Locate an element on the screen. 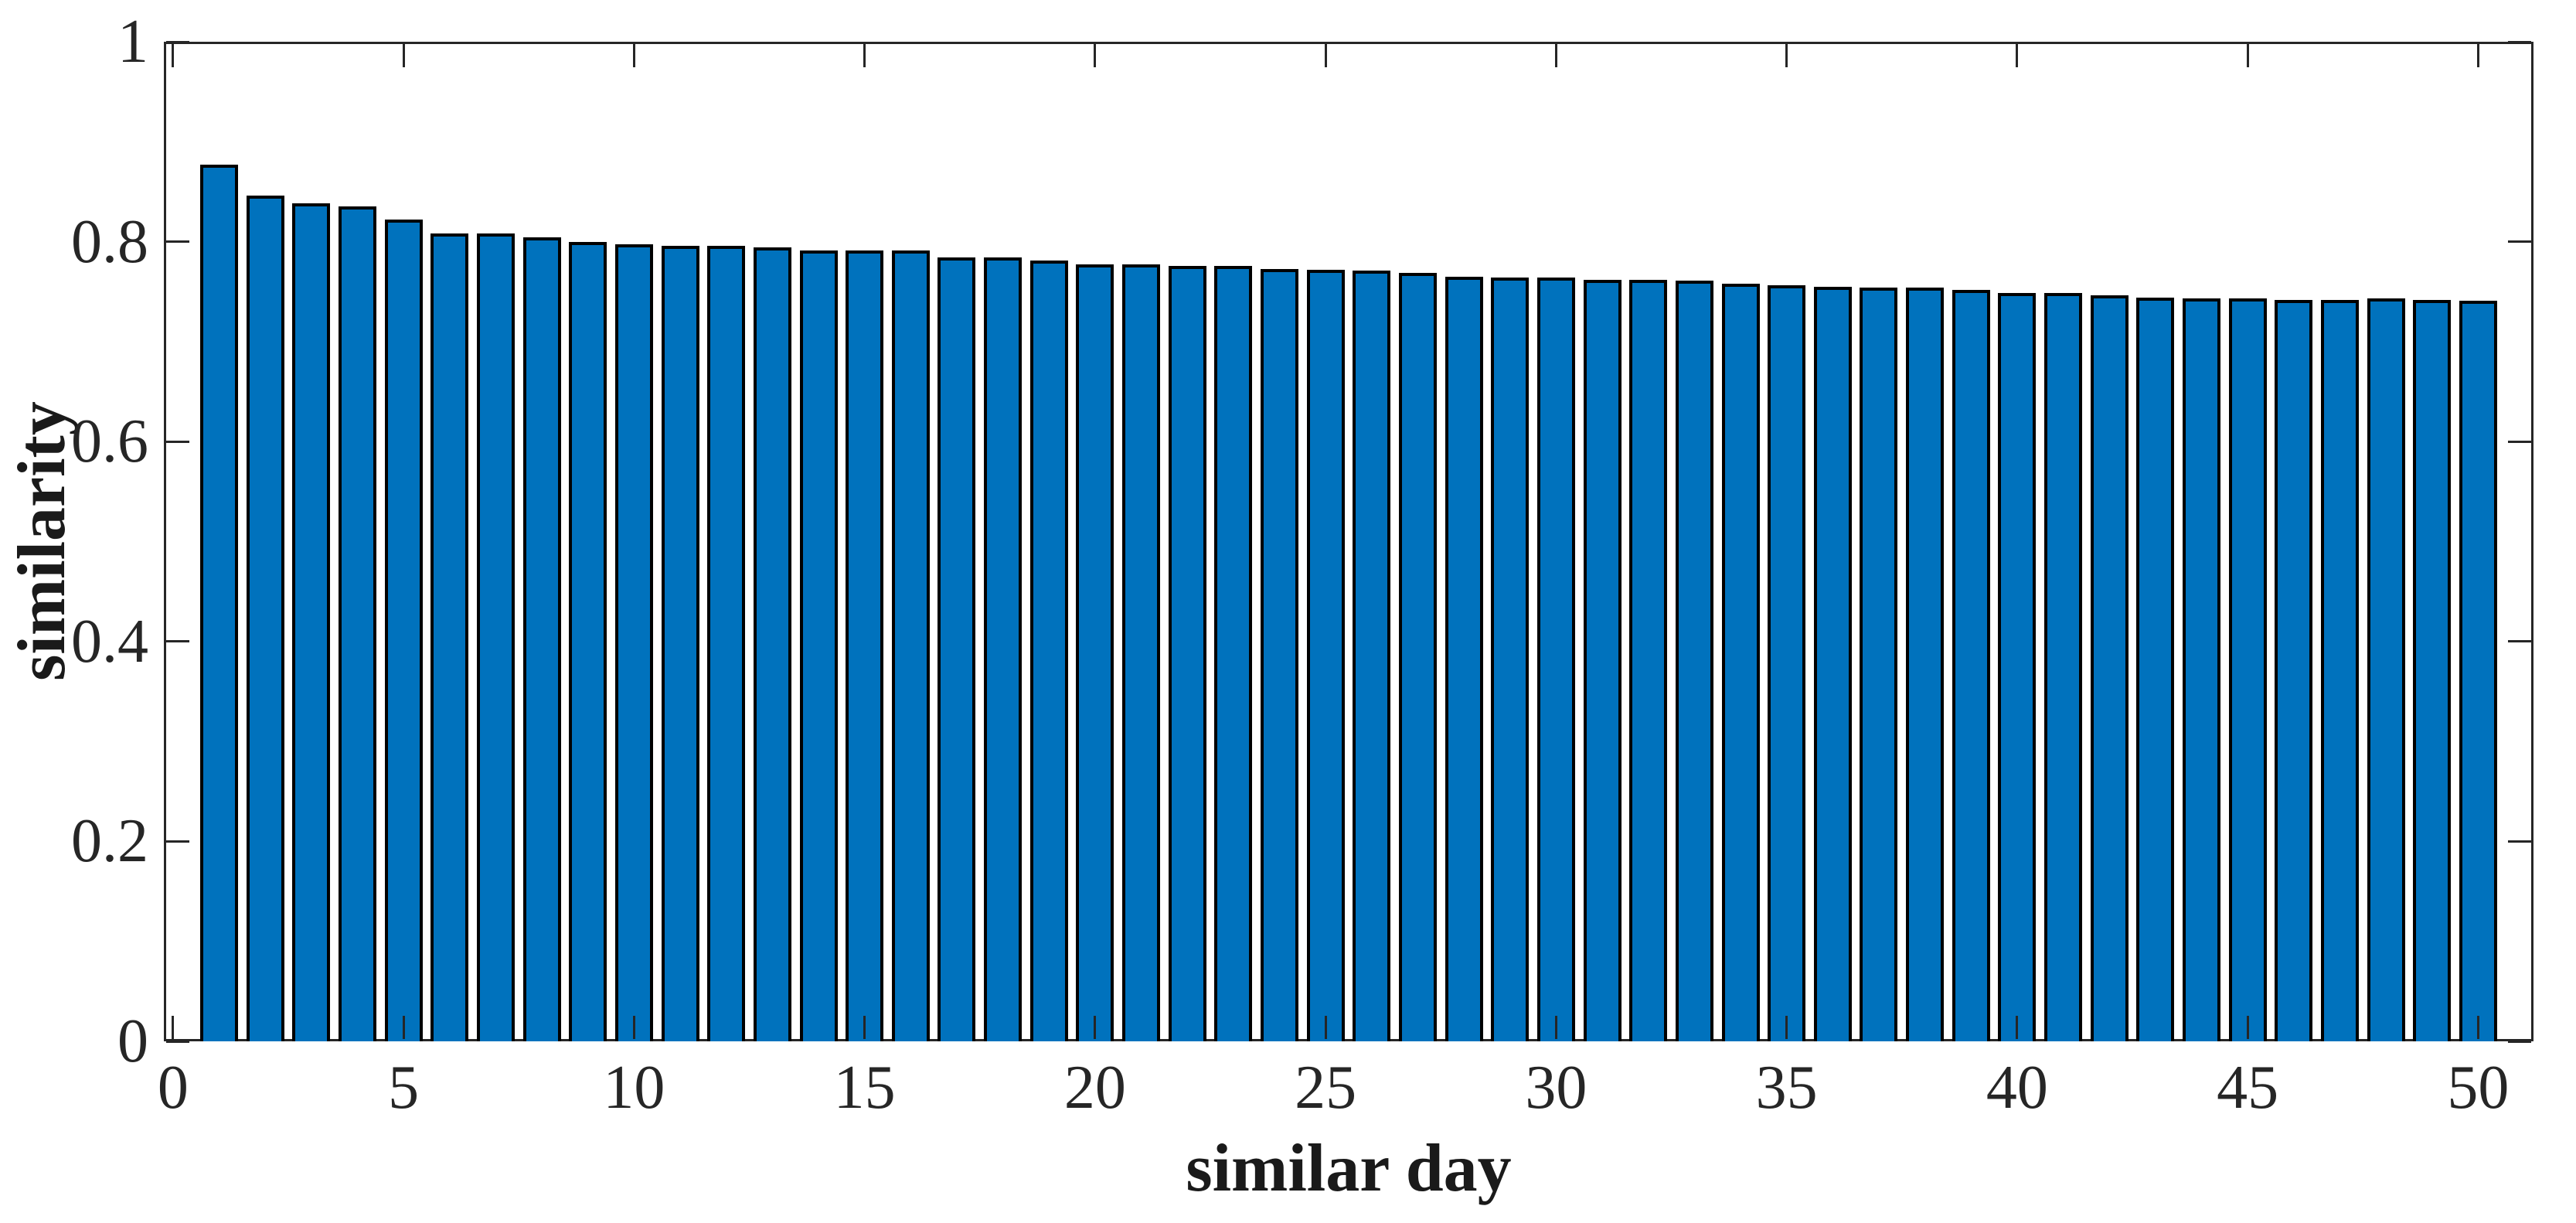  y-tick-label: 0 is located at coordinates (132, 1041).